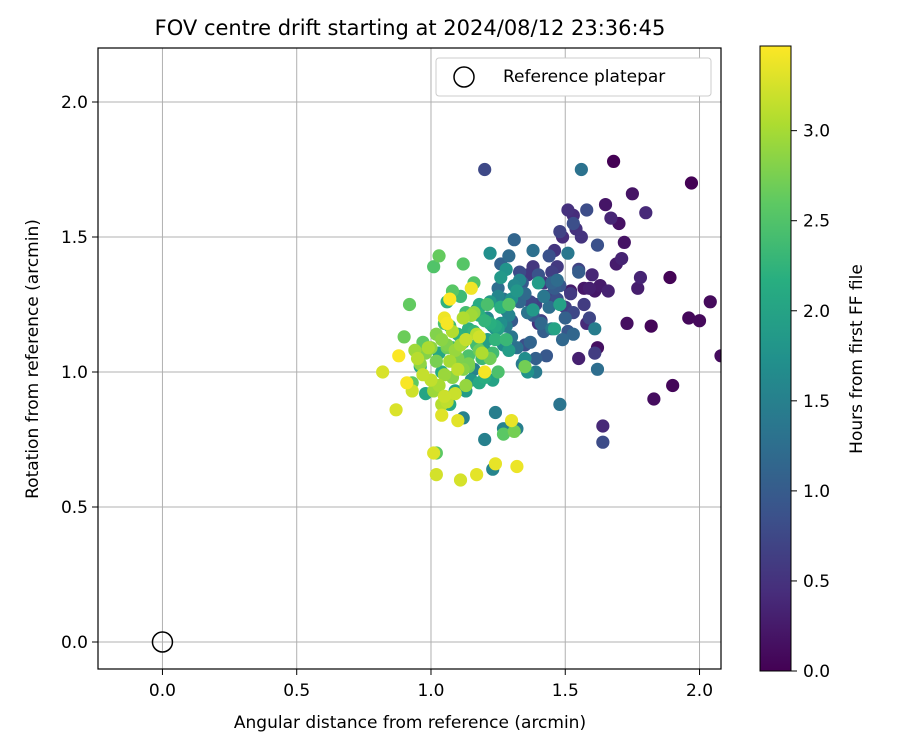 This screenshot has height=750, width=900. I want to click on x-axis-ticks: 0.0 0.5 1.0 1.5 2.0, so click(431, 685).